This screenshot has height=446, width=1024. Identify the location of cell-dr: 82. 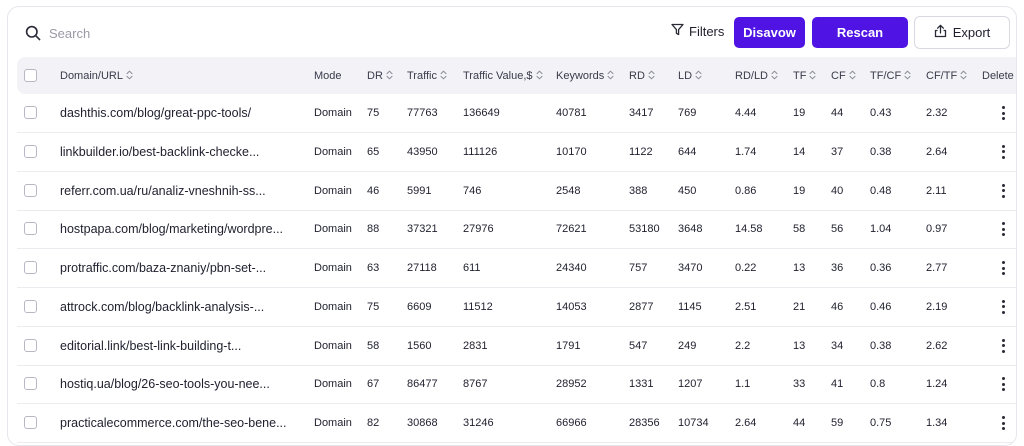
(373, 423).